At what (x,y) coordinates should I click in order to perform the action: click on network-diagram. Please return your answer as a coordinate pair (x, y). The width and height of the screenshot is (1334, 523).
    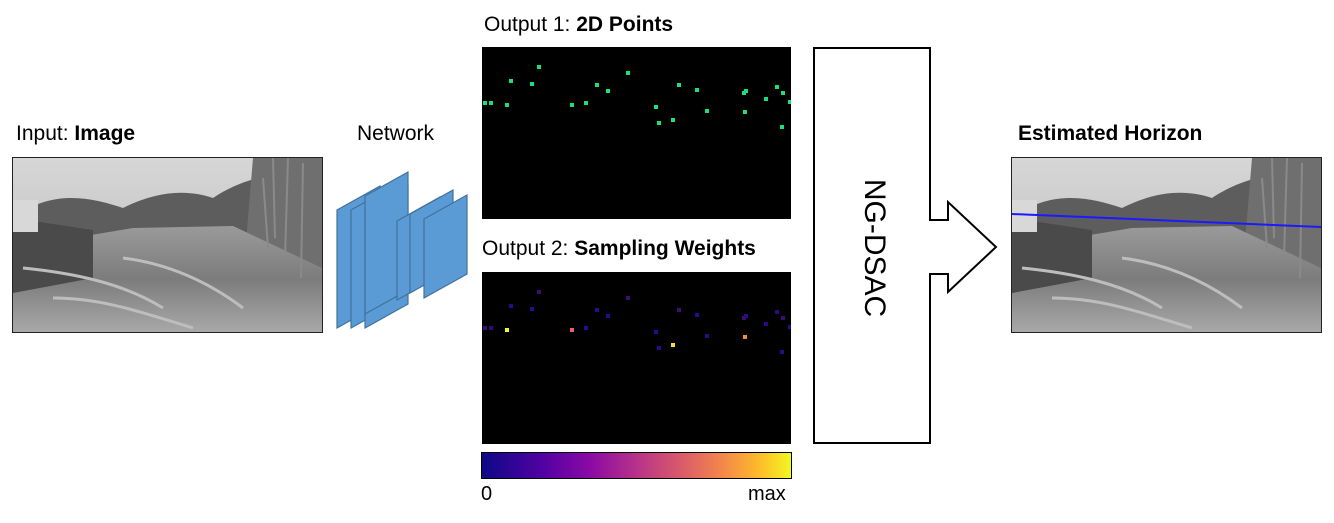
    Looking at the image, I should click on (402, 250).